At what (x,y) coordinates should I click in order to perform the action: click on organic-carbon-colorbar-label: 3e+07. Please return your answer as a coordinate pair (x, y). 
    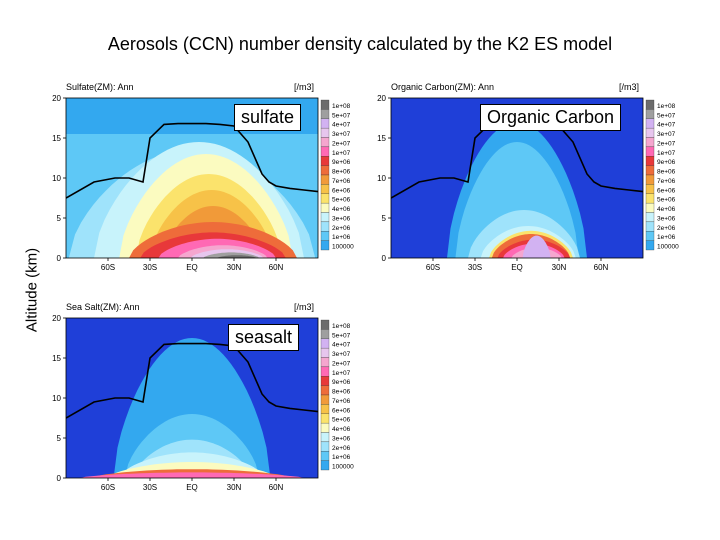
    Looking at the image, I should click on (666, 134).